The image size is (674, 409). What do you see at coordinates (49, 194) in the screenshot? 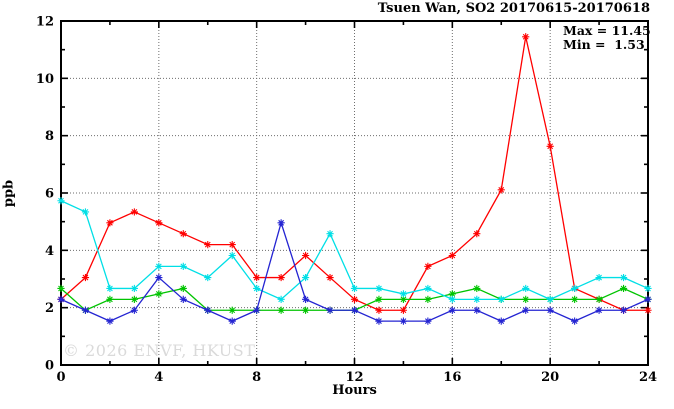
I see `svg-text: 6` at bounding box center [49, 194].